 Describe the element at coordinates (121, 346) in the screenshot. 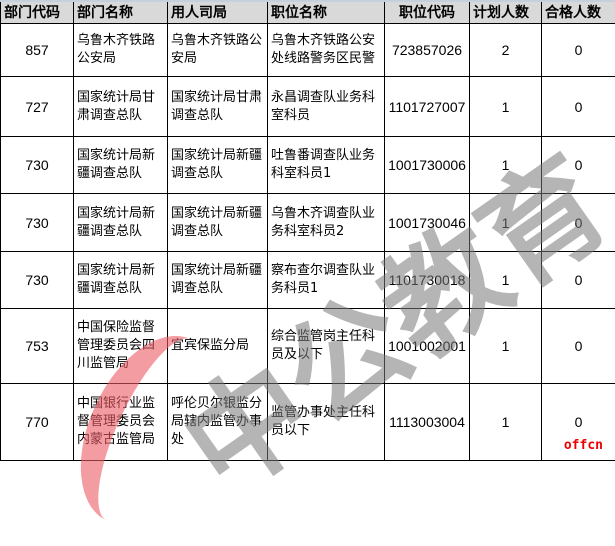

I see `cell-dept-name: 中国保险监督管理委员会四川监管局` at that location.